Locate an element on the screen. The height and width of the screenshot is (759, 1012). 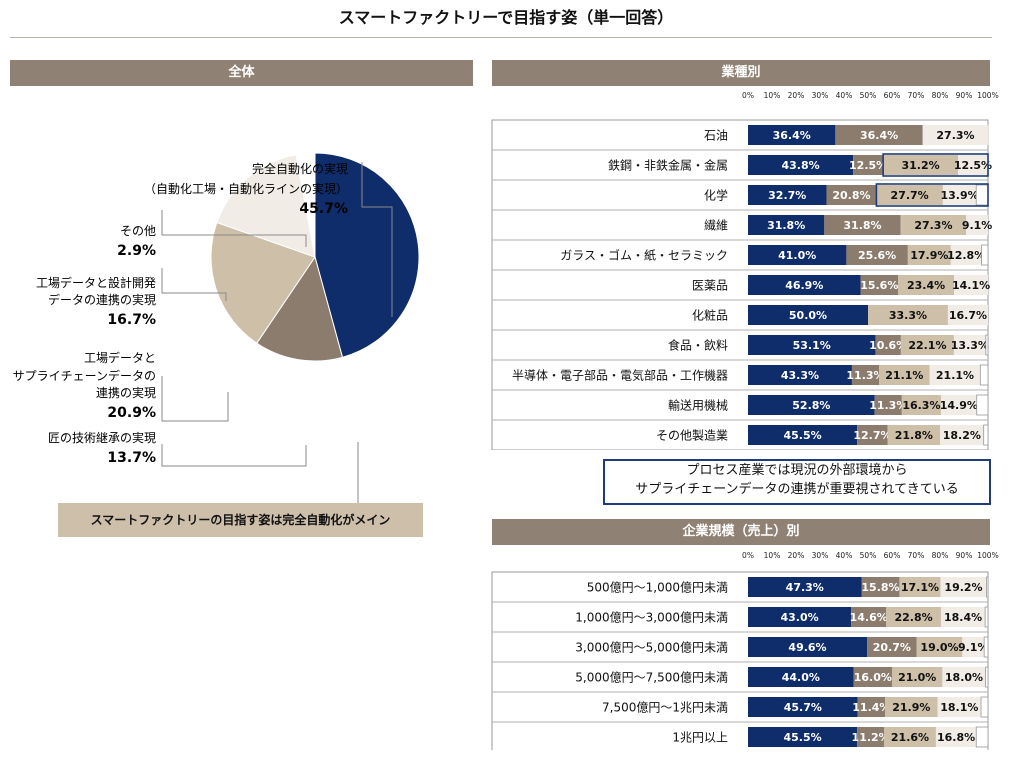
industry-data-label: 43.3% is located at coordinates (800, 375).